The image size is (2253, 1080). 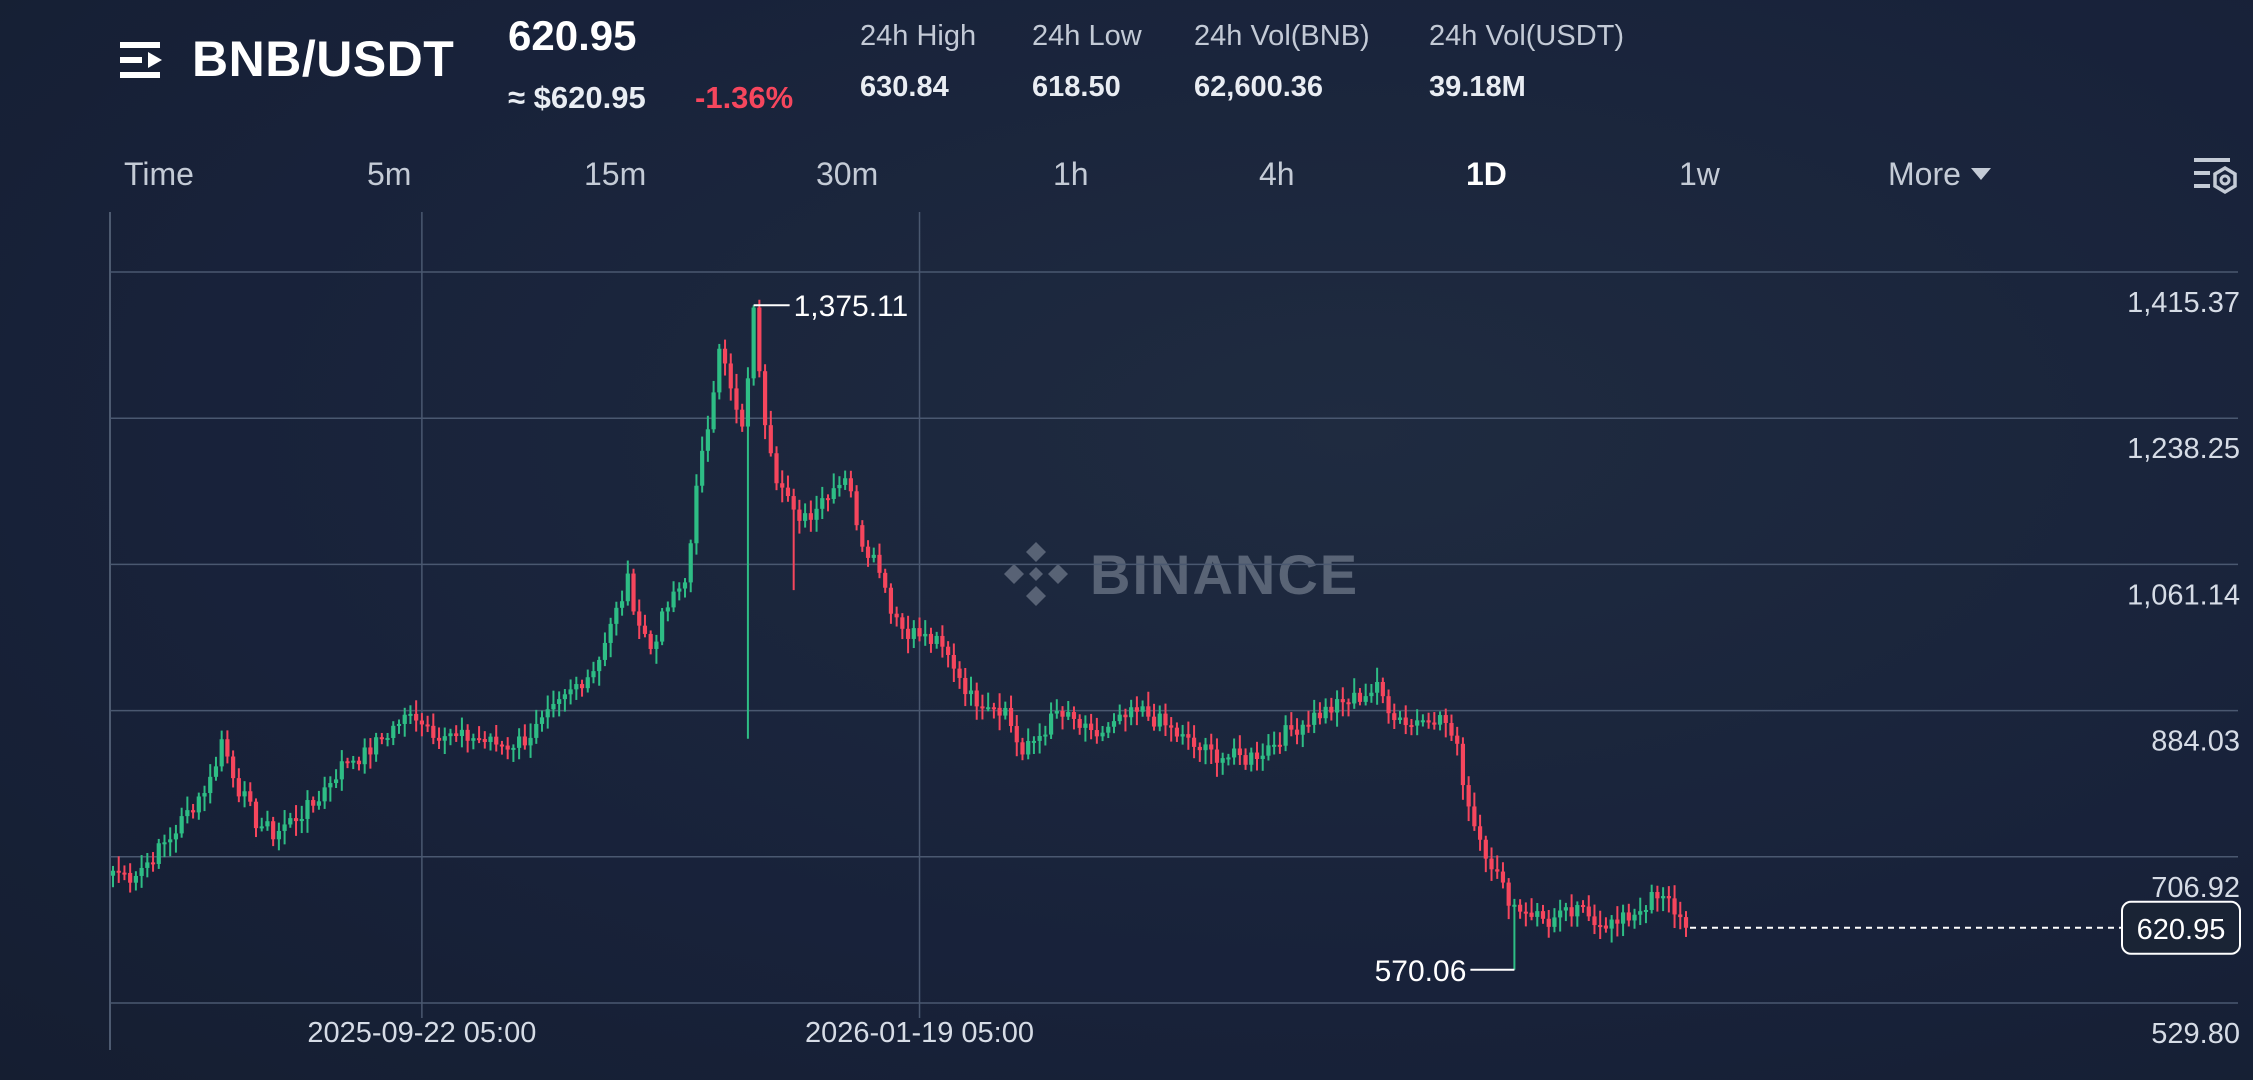 I want to click on tab-4h: 4h, so click(x=1277, y=174).